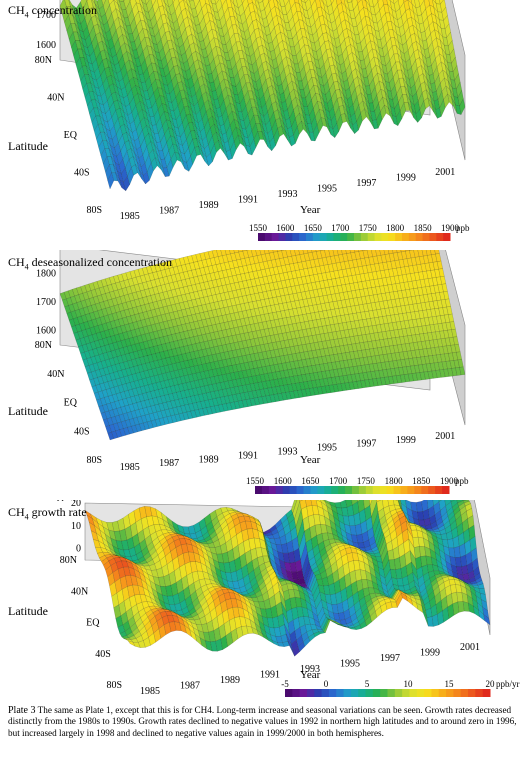  Describe the element at coordinates (94, 210) in the screenshot. I see `latitude-tick-label: 80S` at that location.